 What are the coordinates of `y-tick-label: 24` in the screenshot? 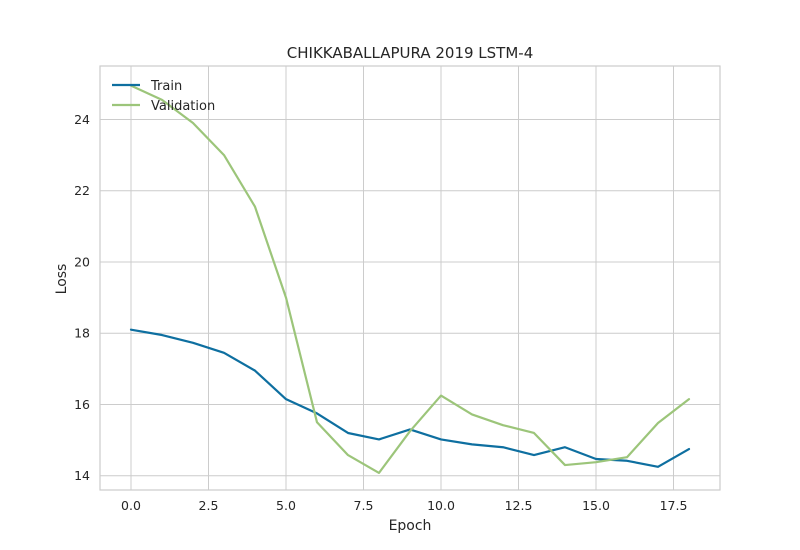 It's located at (82, 119).